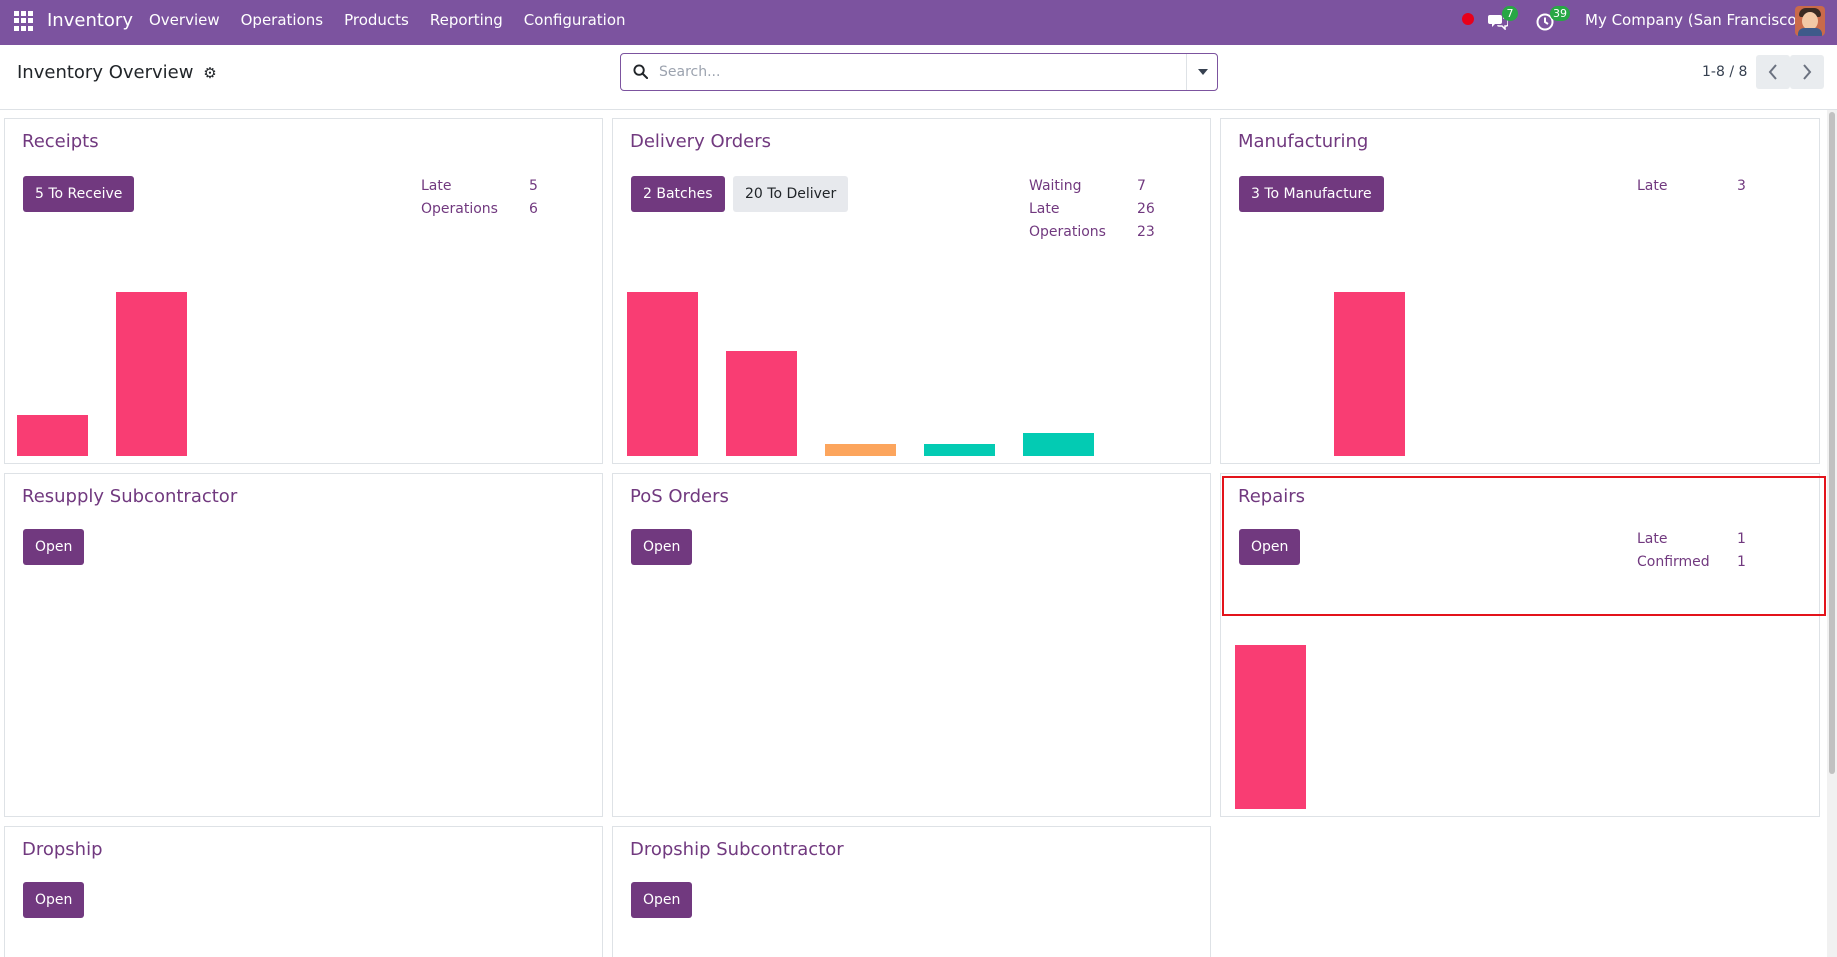  What do you see at coordinates (62, 849) in the screenshot?
I see `card-title-dropship: Dropship` at bounding box center [62, 849].